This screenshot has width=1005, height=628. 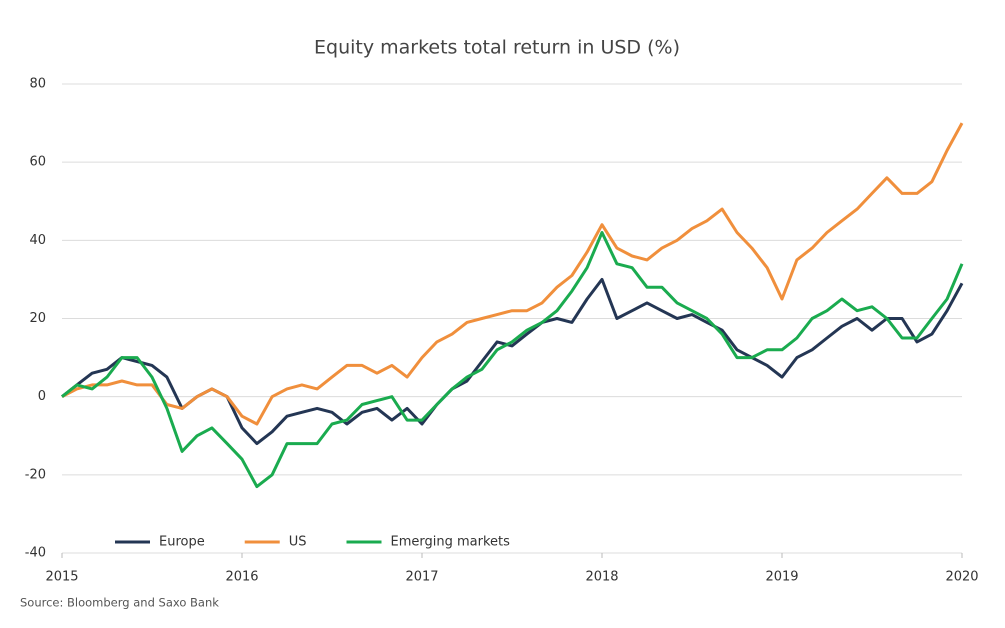 I want to click on legend-label: Europe, so click(x=182, y=542).